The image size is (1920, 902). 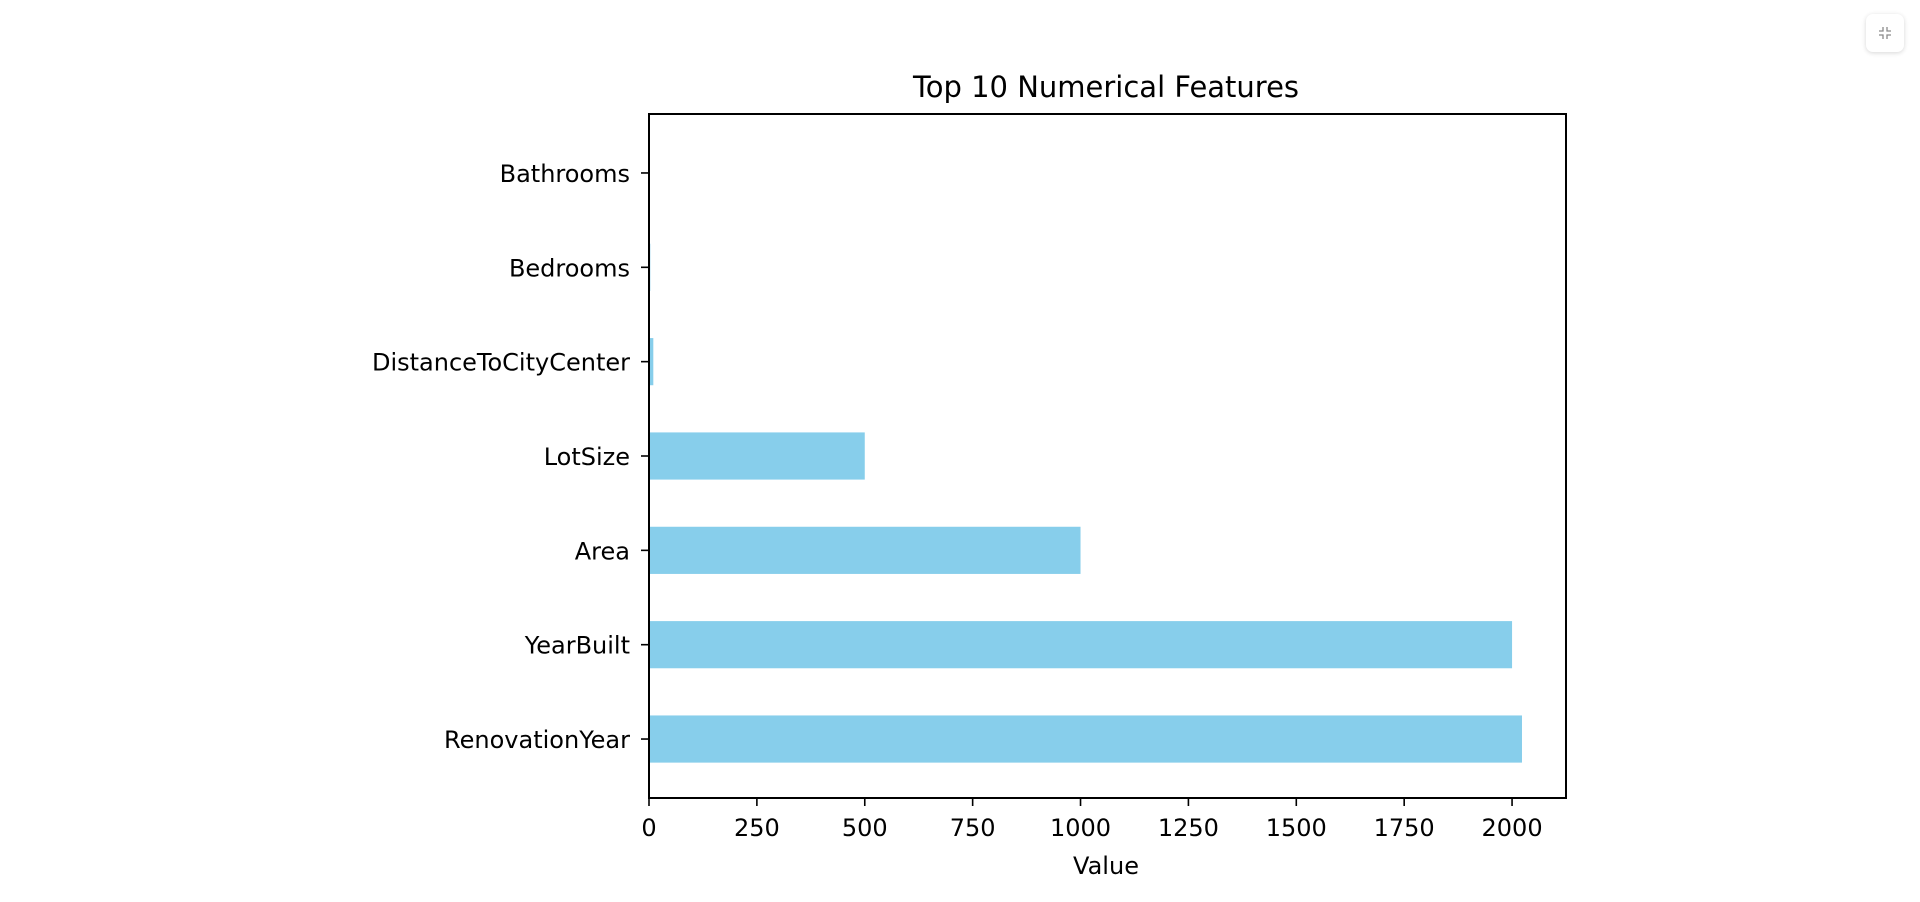 What do you see at coordinates (1105, 87) in the screenshot?
I see `chart-title: Top 10 Numerical Features` at bounding box center [1105, 87].